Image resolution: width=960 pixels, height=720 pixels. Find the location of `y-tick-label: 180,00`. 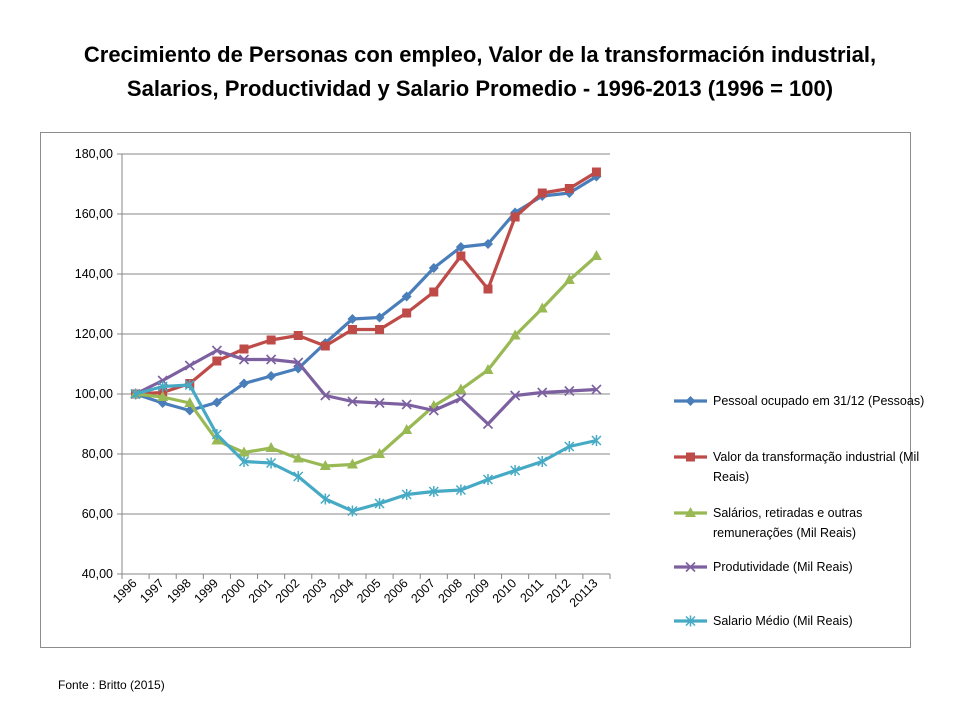

y-tick-label: 180,00 is located at coordinates (94, 154).